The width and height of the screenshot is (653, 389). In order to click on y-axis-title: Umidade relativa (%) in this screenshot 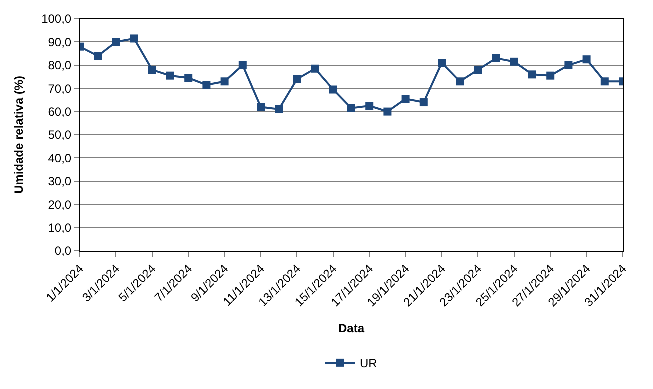, I will do `click(19, 135)`.